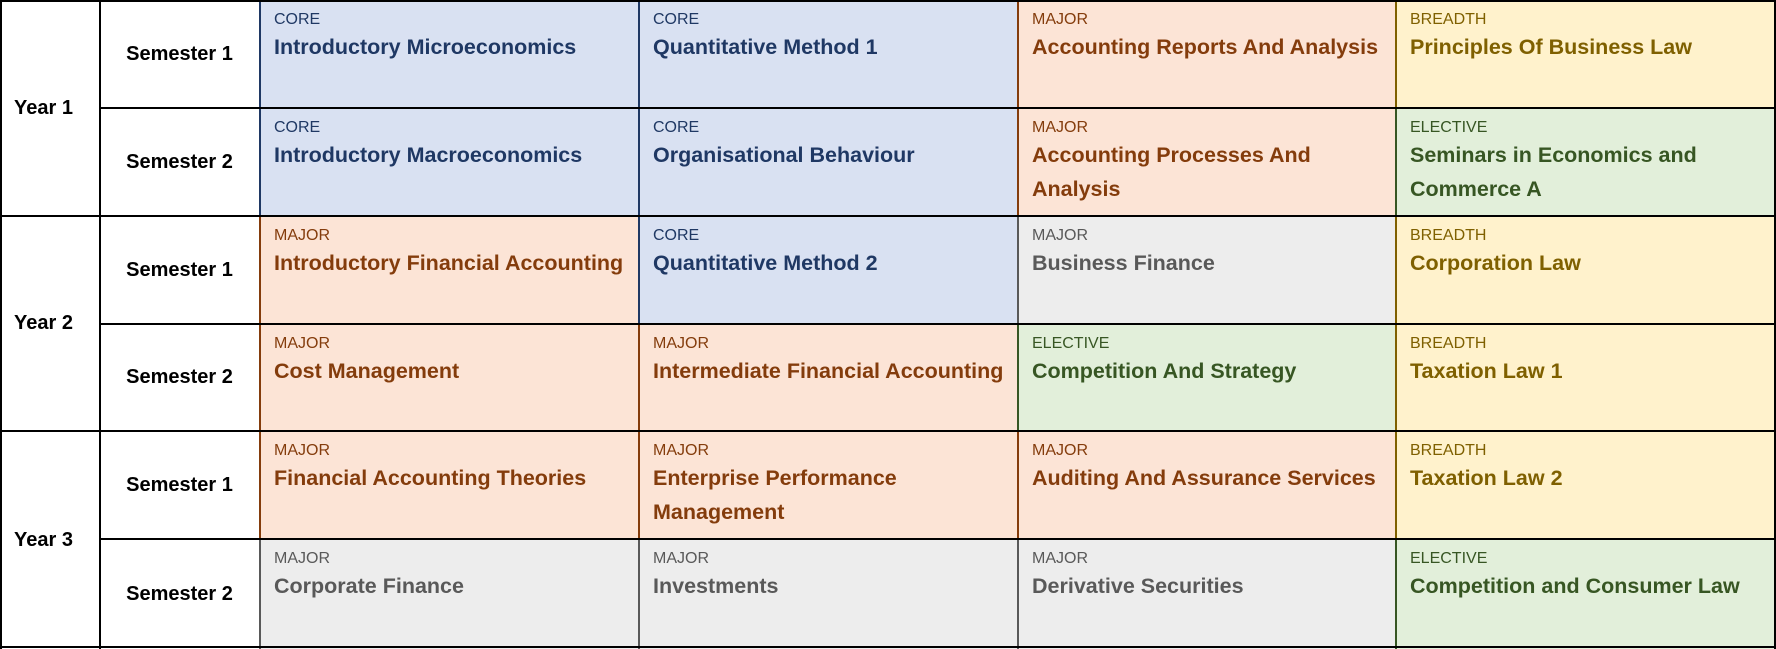 The width and height of the screenshot is (1776, 649). I want to click on course-cell: MAJOR Investments, so click(828, 594).